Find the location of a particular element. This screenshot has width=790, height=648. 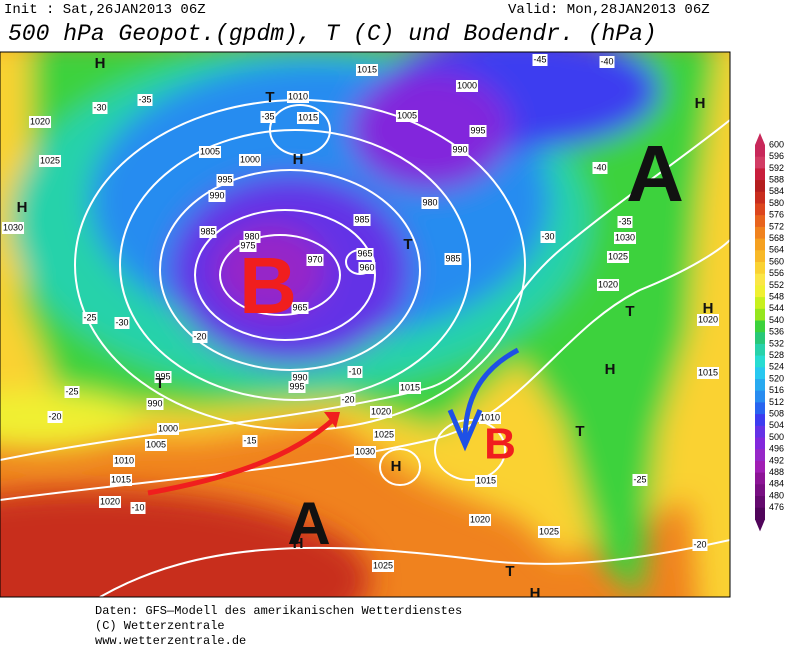

colorbar-label: 524 is located at coordinates (776, 367).